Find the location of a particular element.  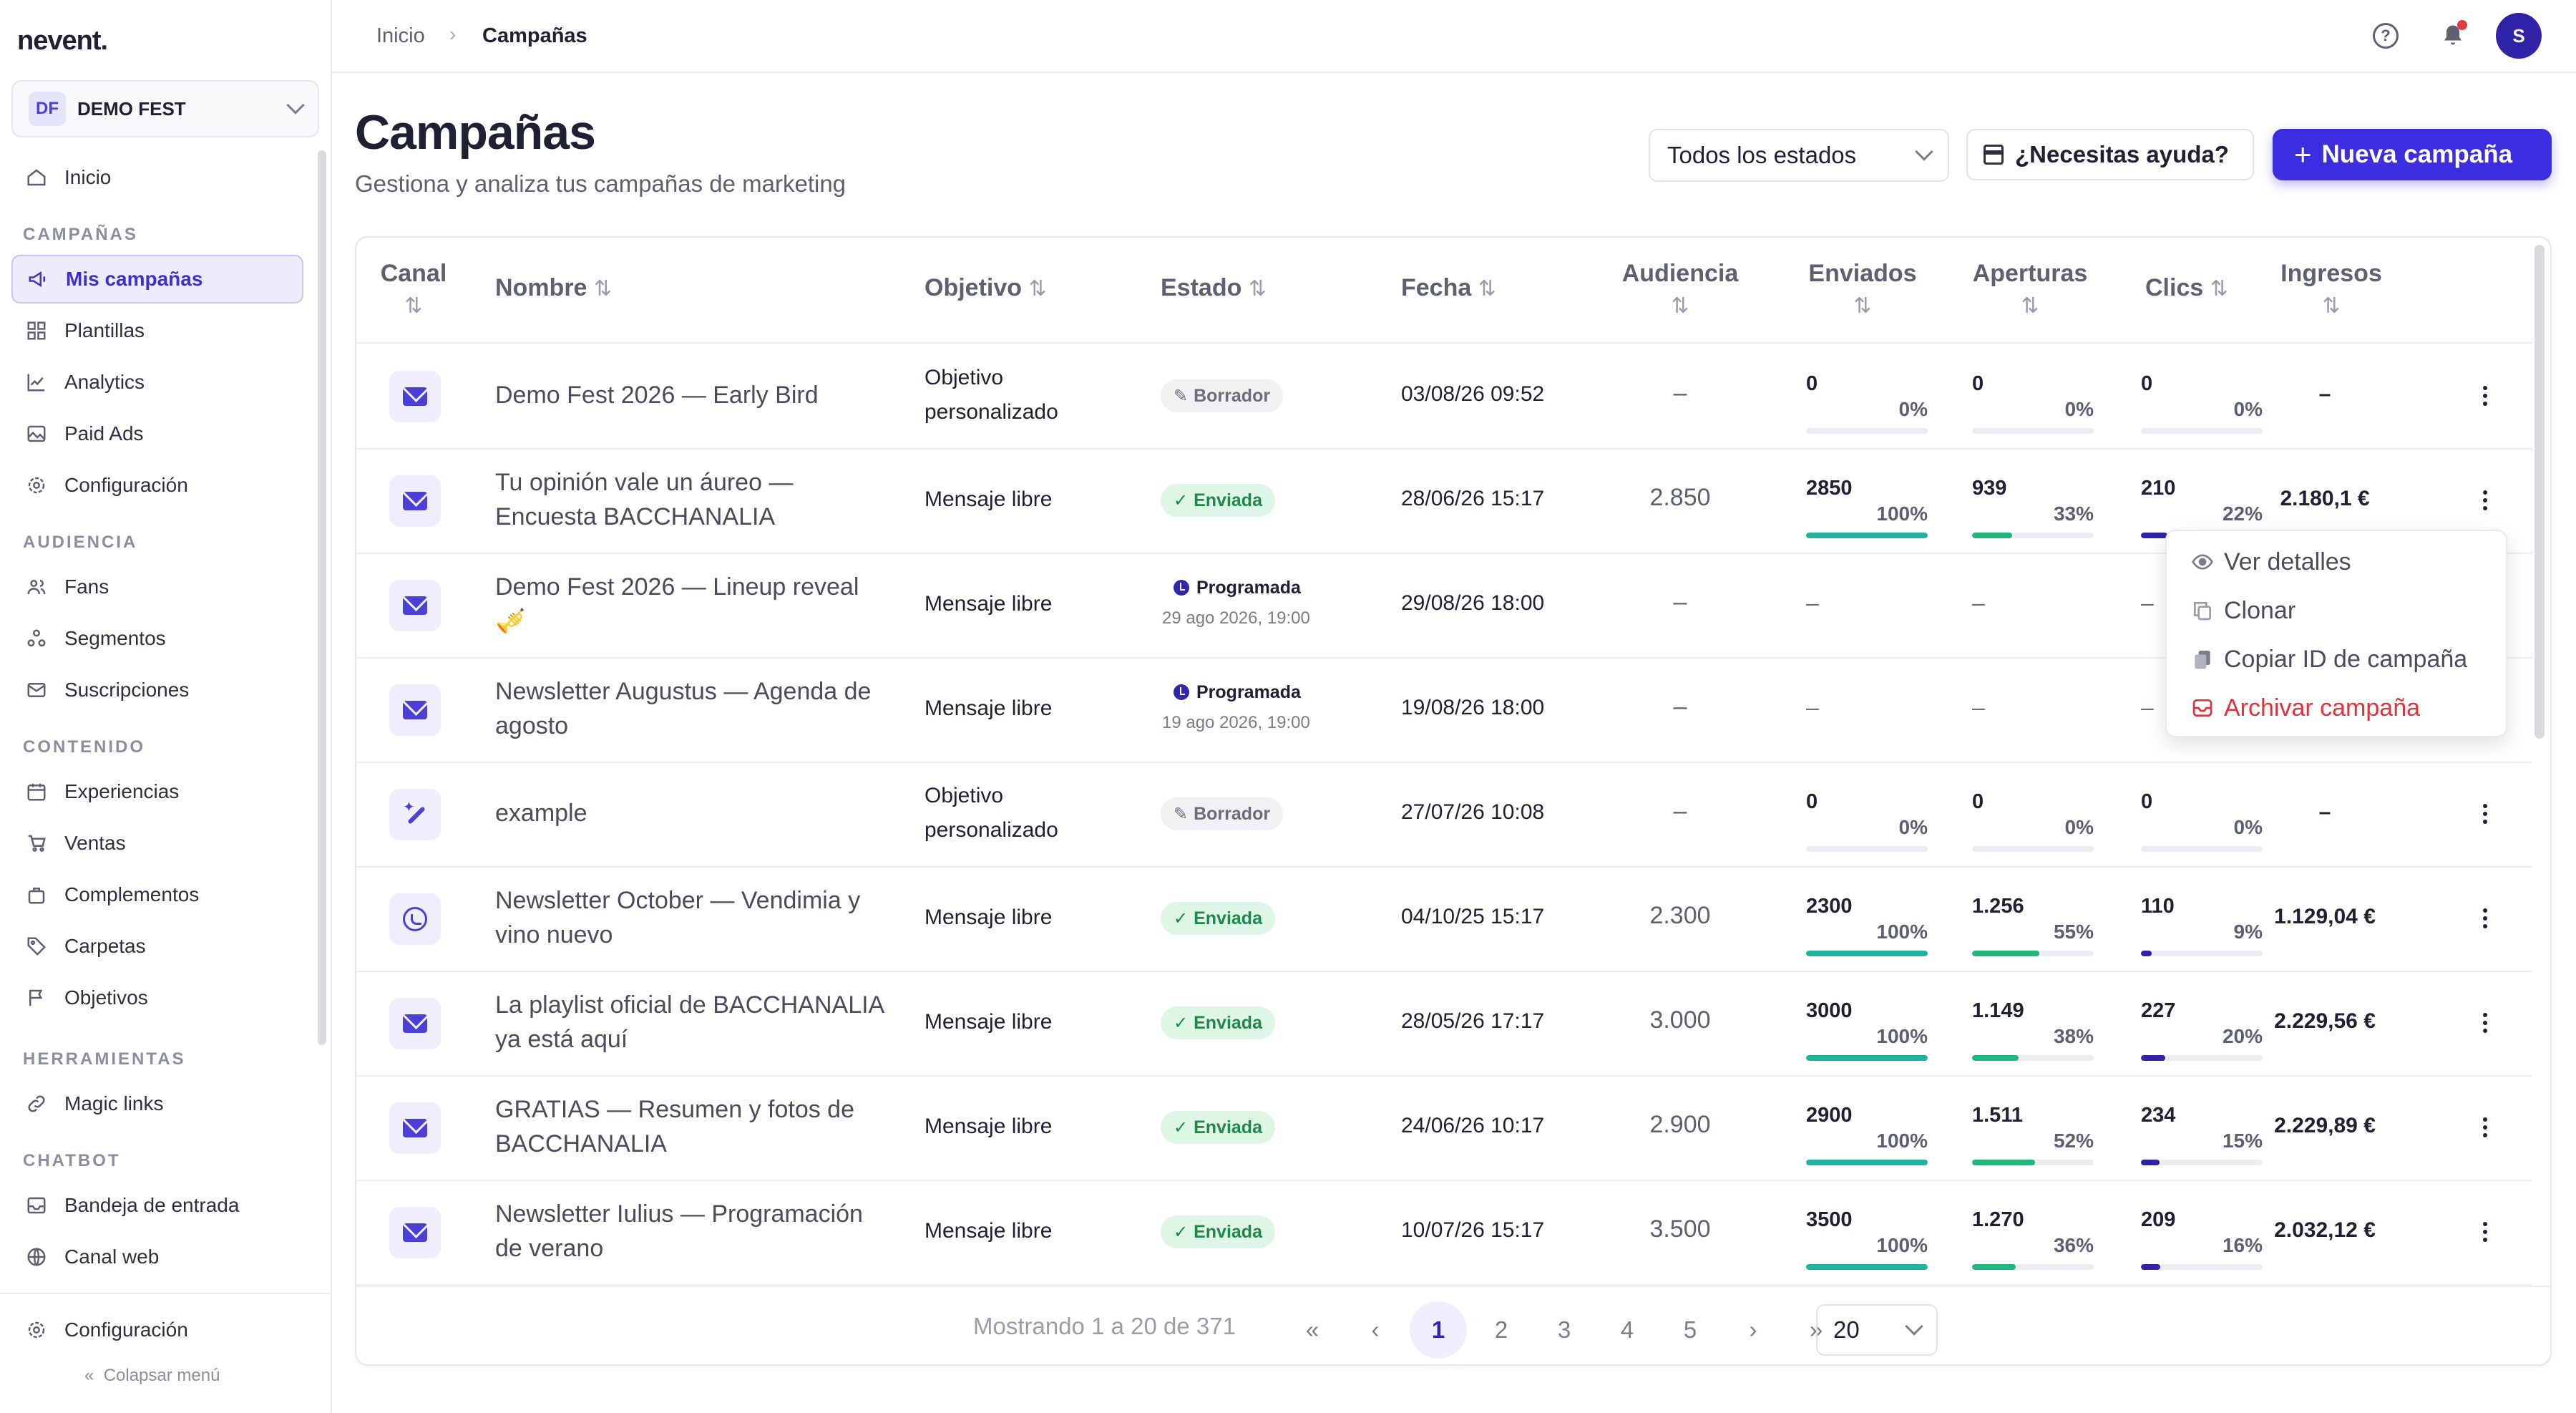

status-label: Borrador is located at coordinates (1232, 395).